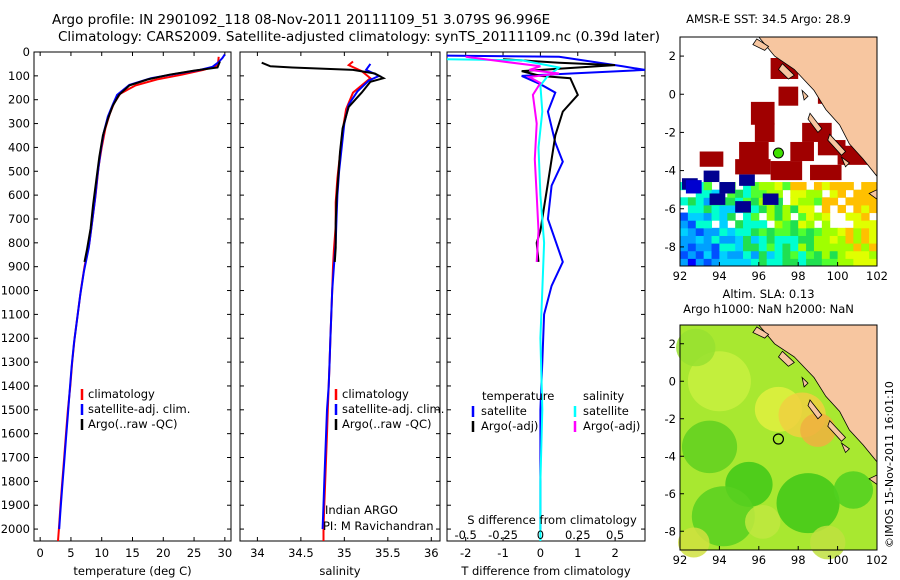 This screenshot has width=900, height=580. What do you see at coordinates (670, 494) in the screenshot?
I see `y-tick-label: -6` at bounding box center [670, 494].